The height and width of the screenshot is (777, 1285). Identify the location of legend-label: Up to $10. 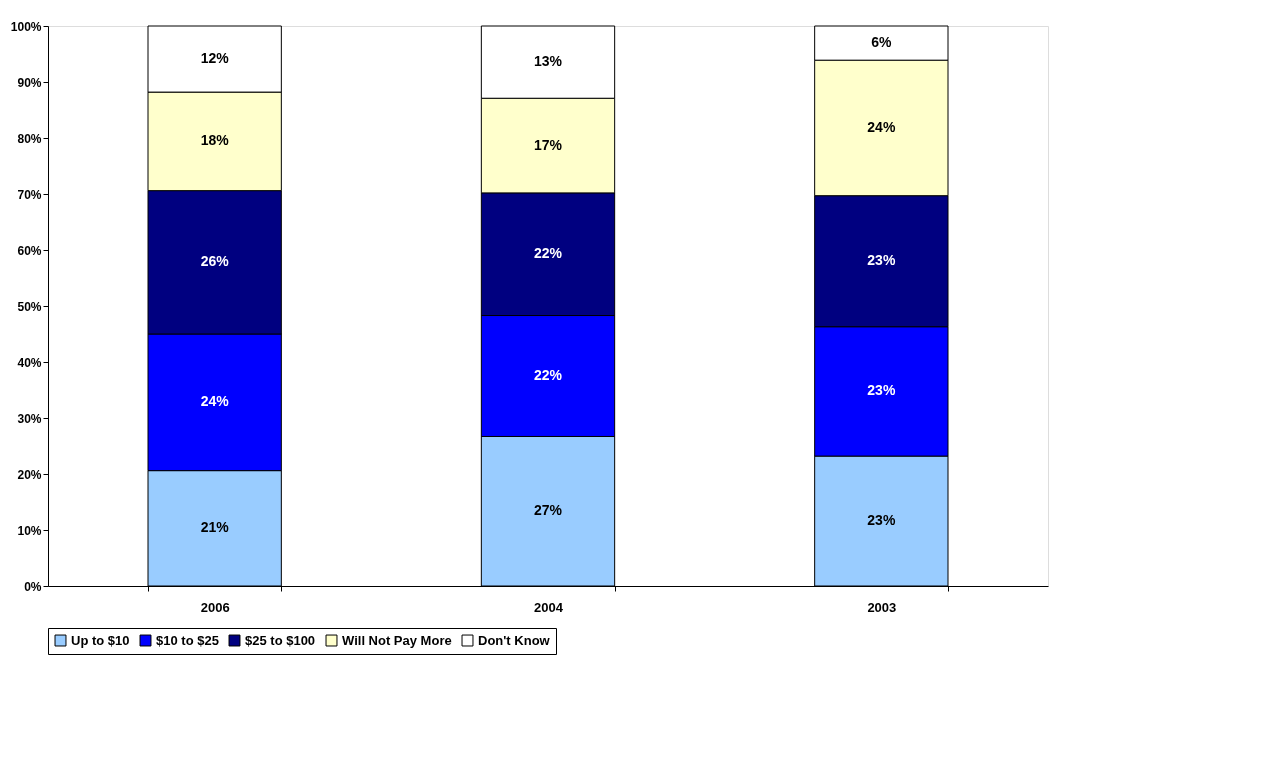
(100, 640).